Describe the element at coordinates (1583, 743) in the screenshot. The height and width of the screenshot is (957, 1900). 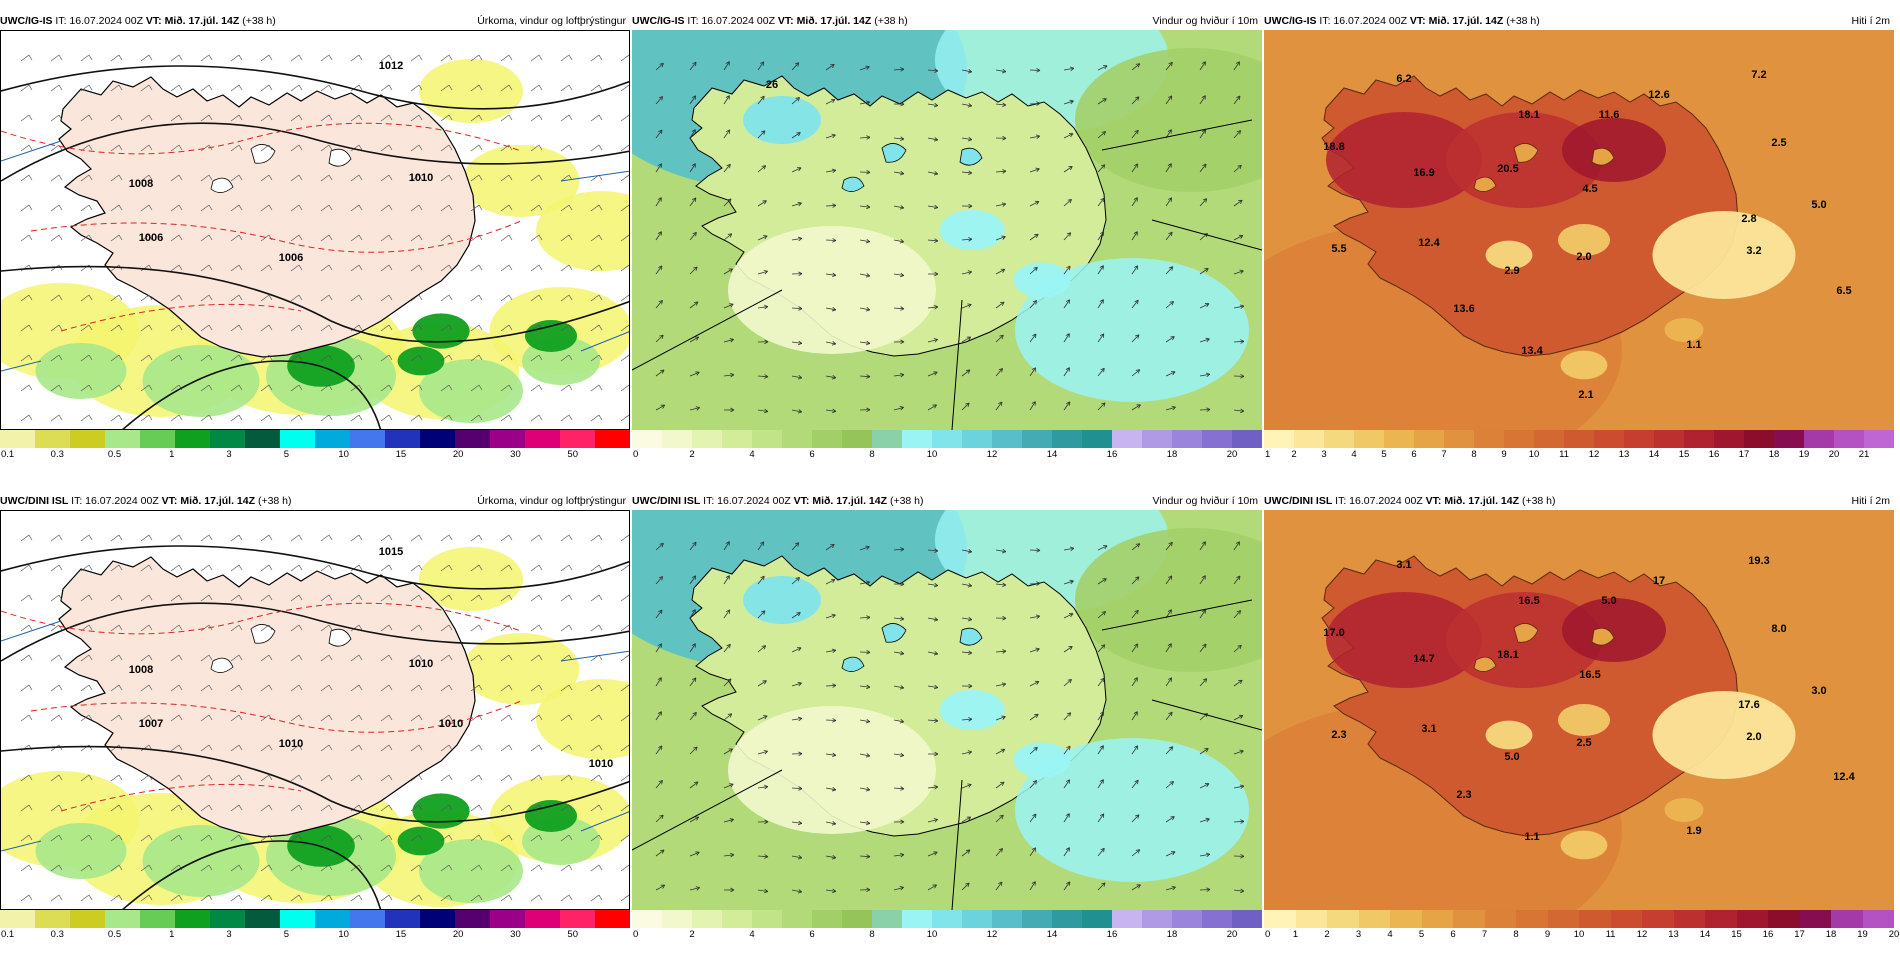
I see `map-value-label: 2.5` at that location.